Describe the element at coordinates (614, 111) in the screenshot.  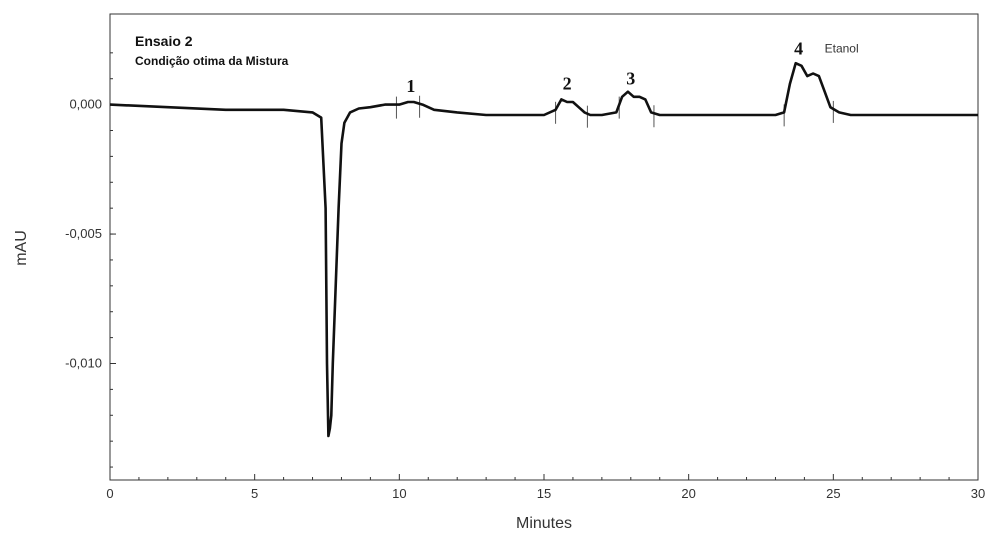
I see `integration-marks` at that location.